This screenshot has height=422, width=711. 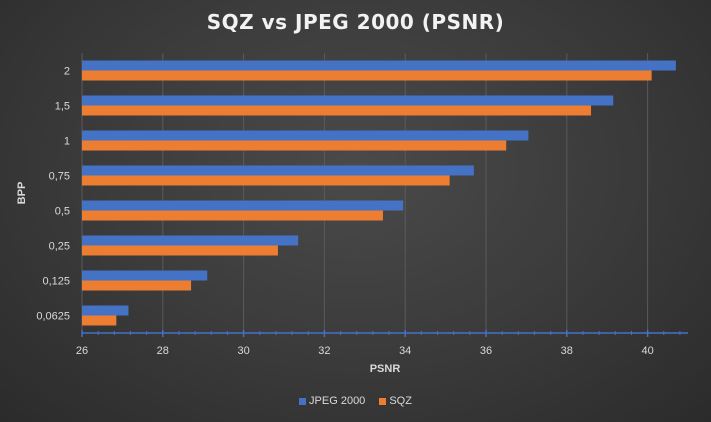 What do you see at coordinates (59, 247) in the screenshot?
I see `y-tick-label: 0,25` at bounding box center [59, 247].